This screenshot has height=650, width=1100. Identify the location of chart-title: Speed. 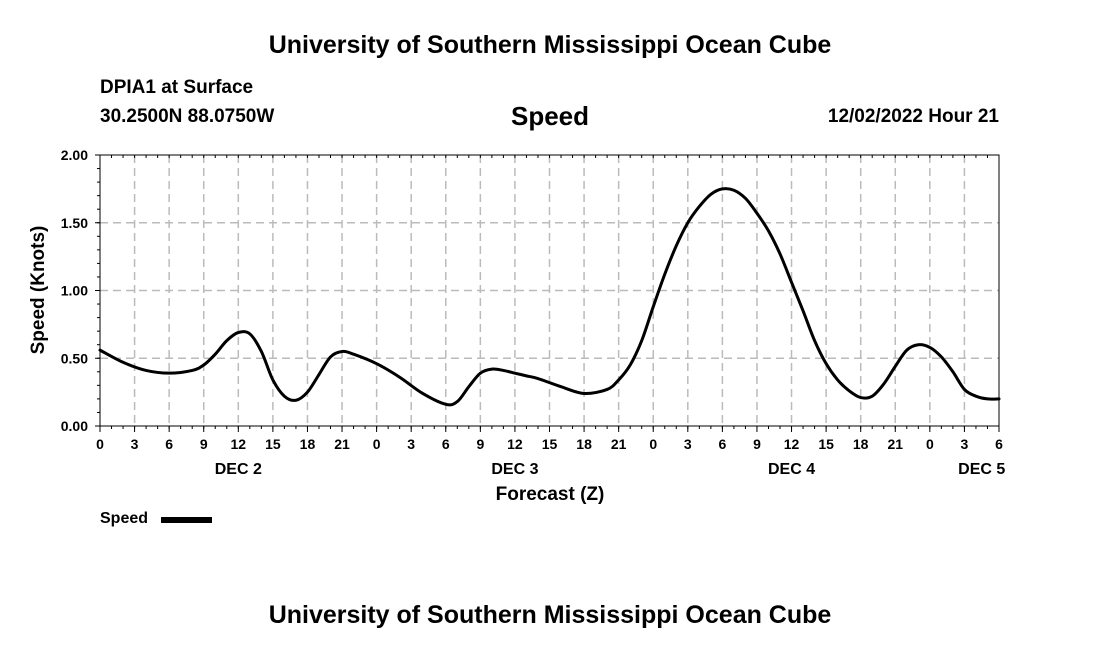
(550, 116).